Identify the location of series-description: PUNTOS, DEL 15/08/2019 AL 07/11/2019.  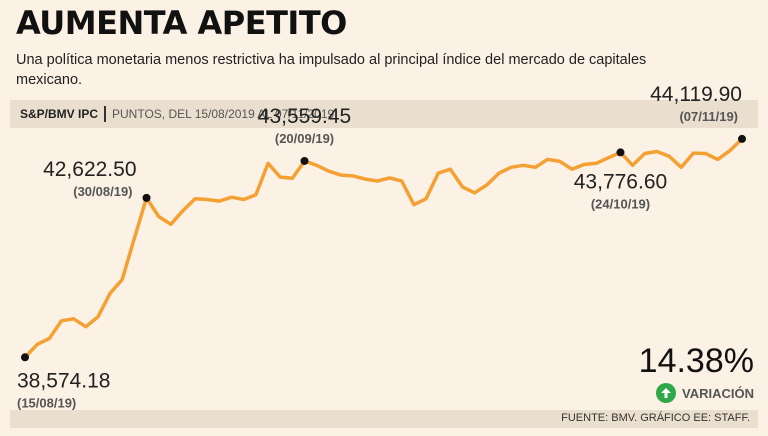
(223, 114).